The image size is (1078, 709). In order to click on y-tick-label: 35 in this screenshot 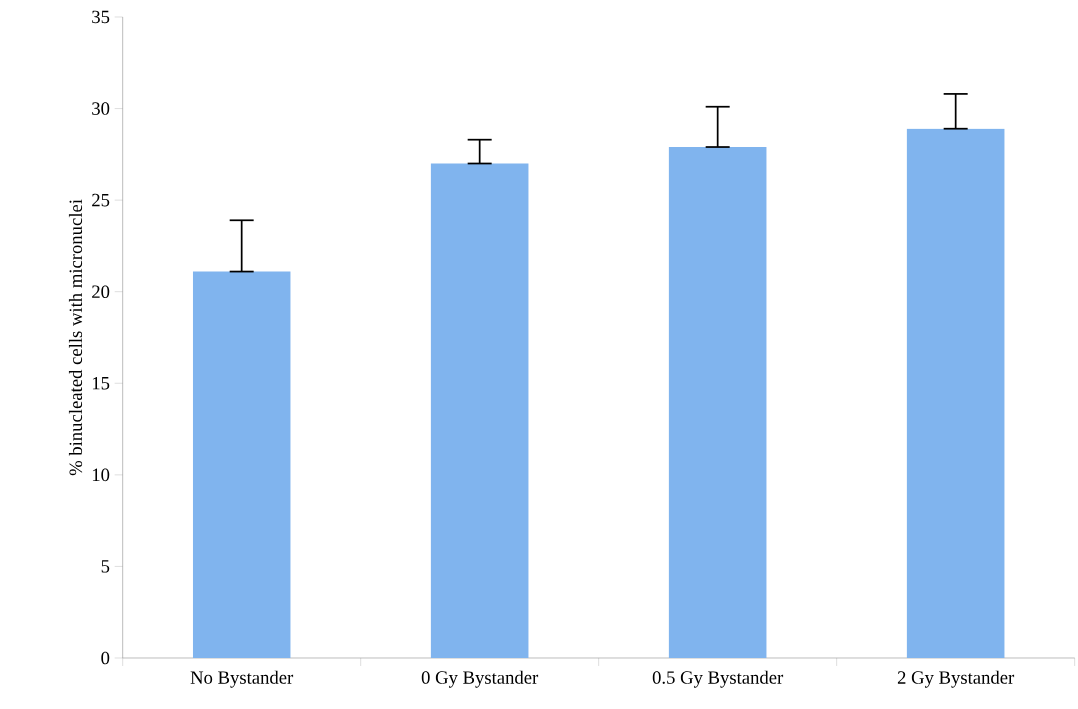, I will do `click(101, 17)`.